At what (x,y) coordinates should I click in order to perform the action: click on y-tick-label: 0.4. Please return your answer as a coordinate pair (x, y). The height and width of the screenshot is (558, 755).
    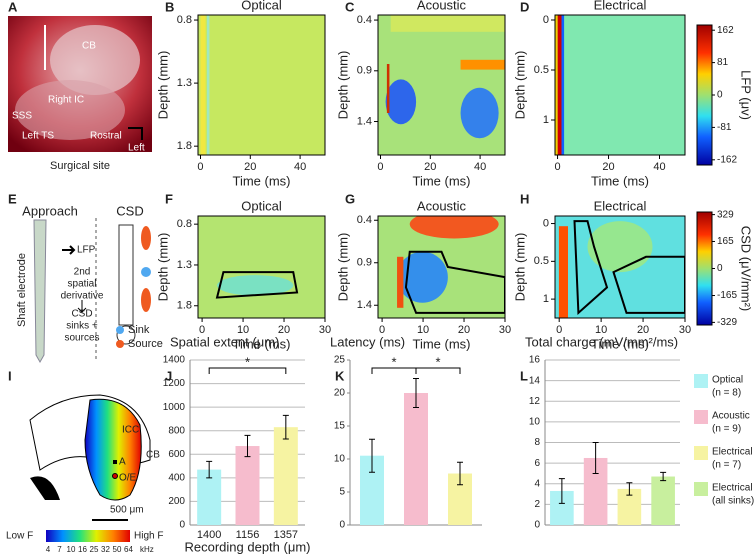
    Looking at the image, I should click on (364, 220).